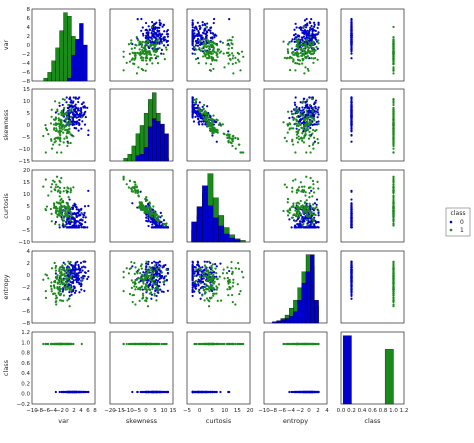 The image size is (474, 443). I want to click on panel-curtosis-vs-var, so click(63, 206).